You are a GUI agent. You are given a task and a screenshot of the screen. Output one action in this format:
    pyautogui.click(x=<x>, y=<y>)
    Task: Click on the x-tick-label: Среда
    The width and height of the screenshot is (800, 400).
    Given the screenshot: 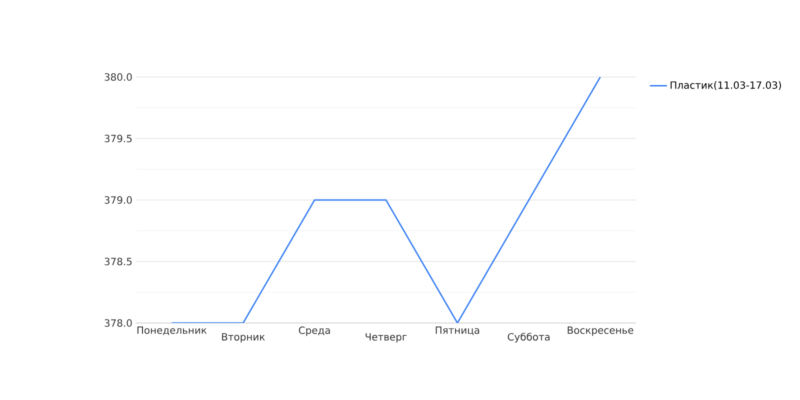 What is the action you would take?
    pyautogui.click(x=314, y=331)
    